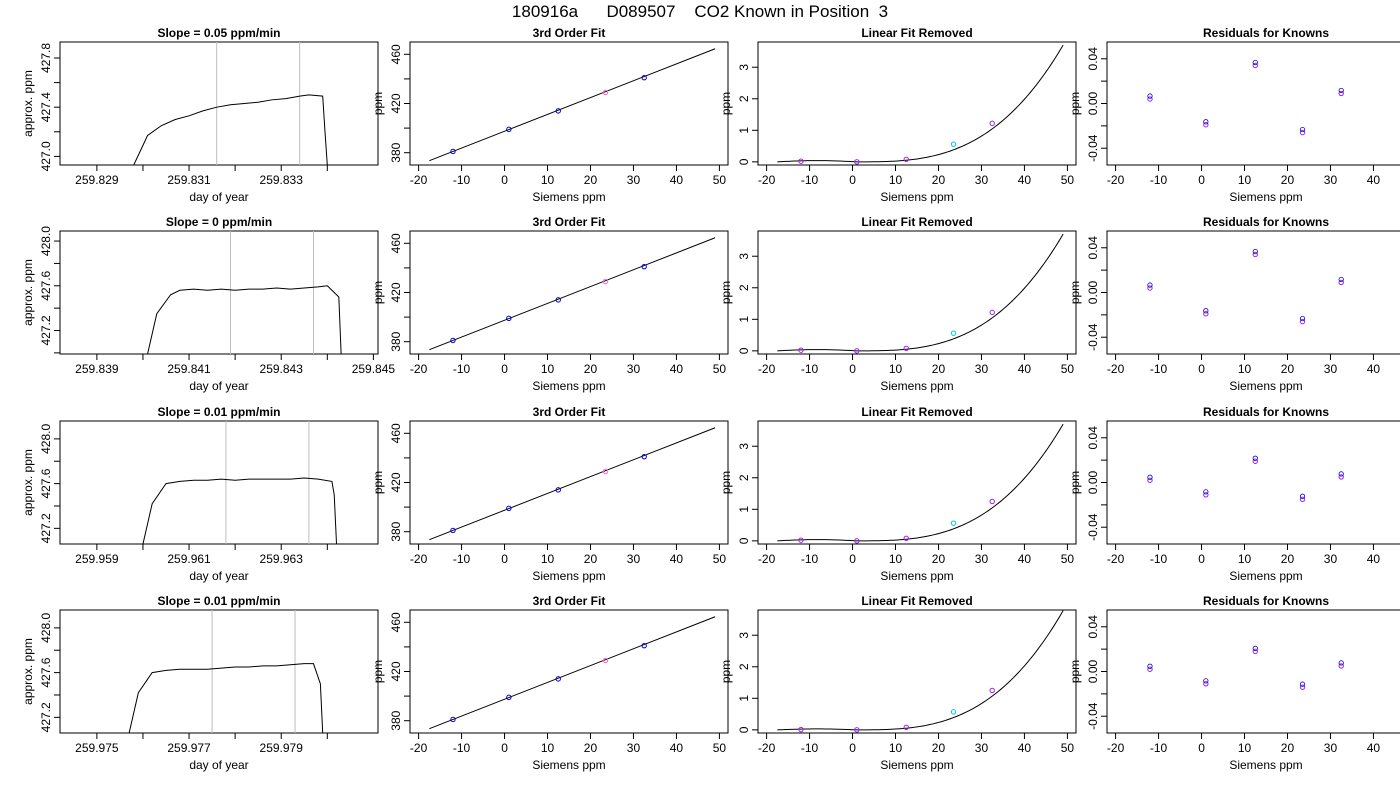 The height and width of the screenshot is (800, 1400). I want to click on y-tick-label: 427.0, so click(46, 156).